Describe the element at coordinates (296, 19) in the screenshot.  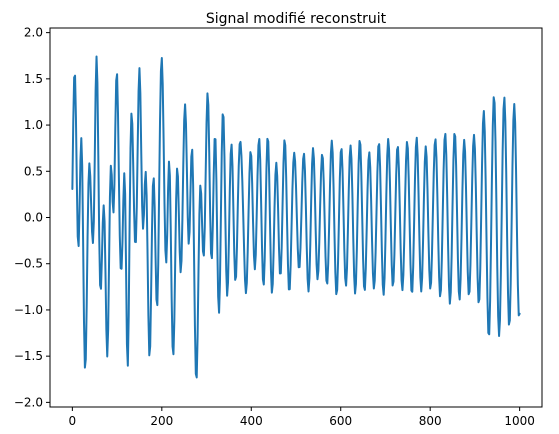
I see `chart-title: Signal modifié reconstruit` at that location.